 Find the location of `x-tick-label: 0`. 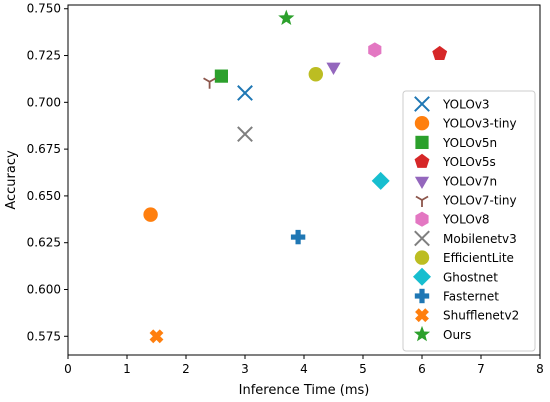

x-tick-label: 0 is located at coordinates (68, 369).